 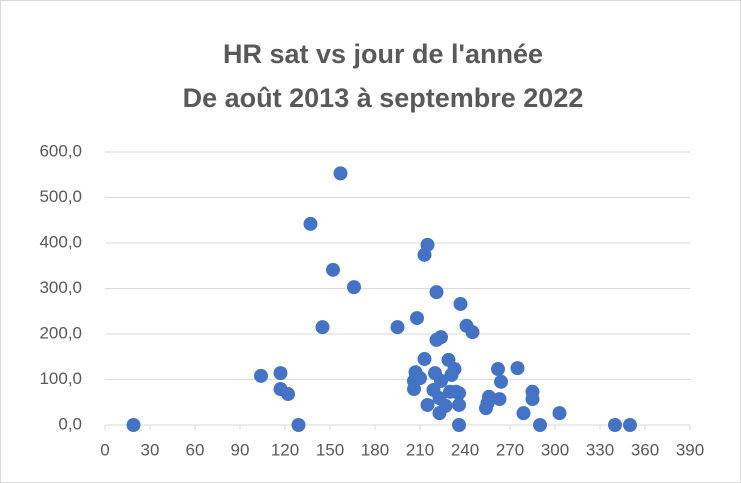 What do you see at coordinates (150, 449) in the screenshot?
I see `x-tick-label: 30` at bounding box center [150, 449].